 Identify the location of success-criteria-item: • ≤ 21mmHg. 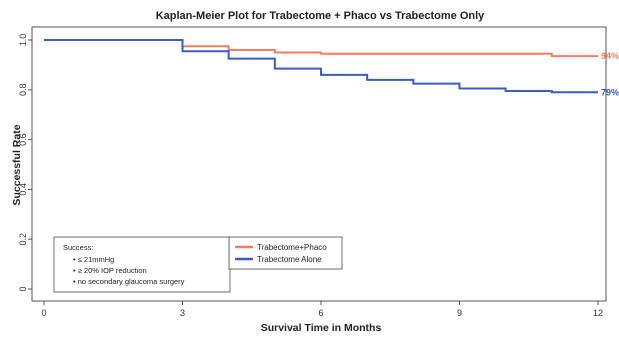
(93, 259).